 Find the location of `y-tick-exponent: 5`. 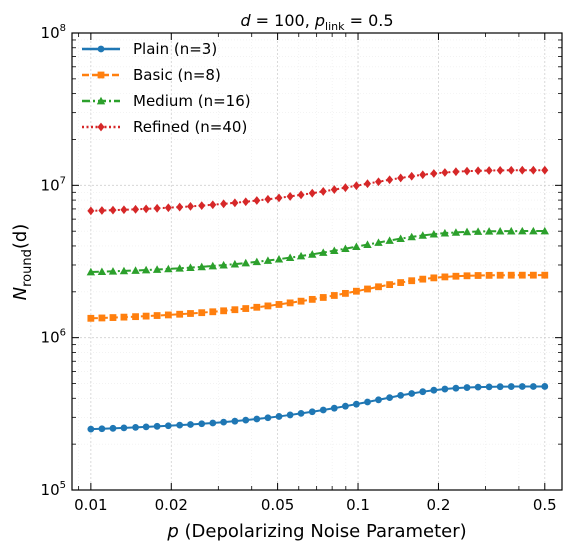

y-tick-exponent: 5 is located at coordinates (63, 485).